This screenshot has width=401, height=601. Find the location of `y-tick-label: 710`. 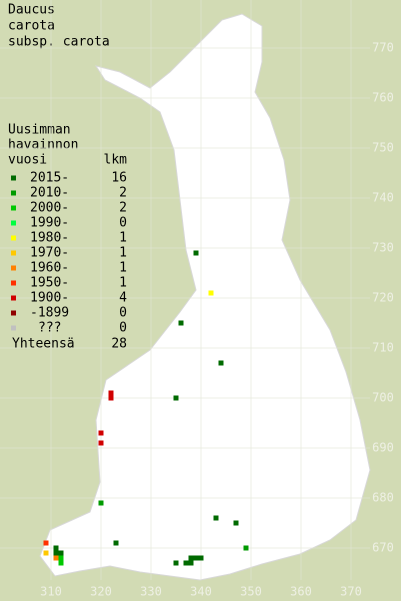

y-tick-label: 710 is located at coordinates (383, 348).